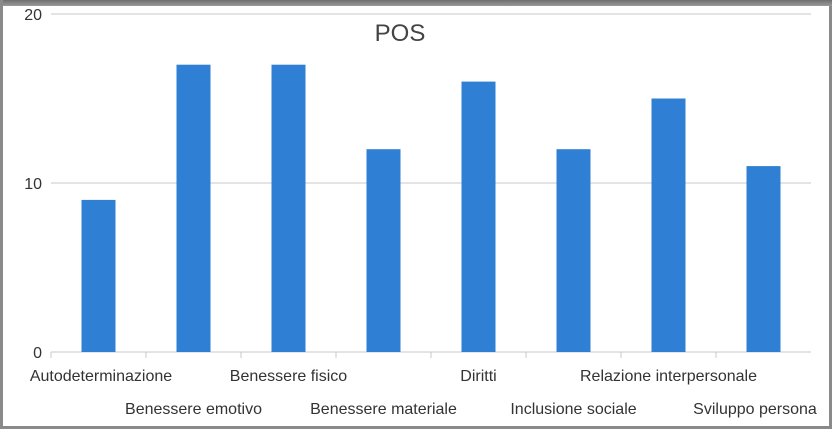 This screenshot has height=429, width=832. I want to click on x-category-label: Relazione interpersonale, so click(668, 376).